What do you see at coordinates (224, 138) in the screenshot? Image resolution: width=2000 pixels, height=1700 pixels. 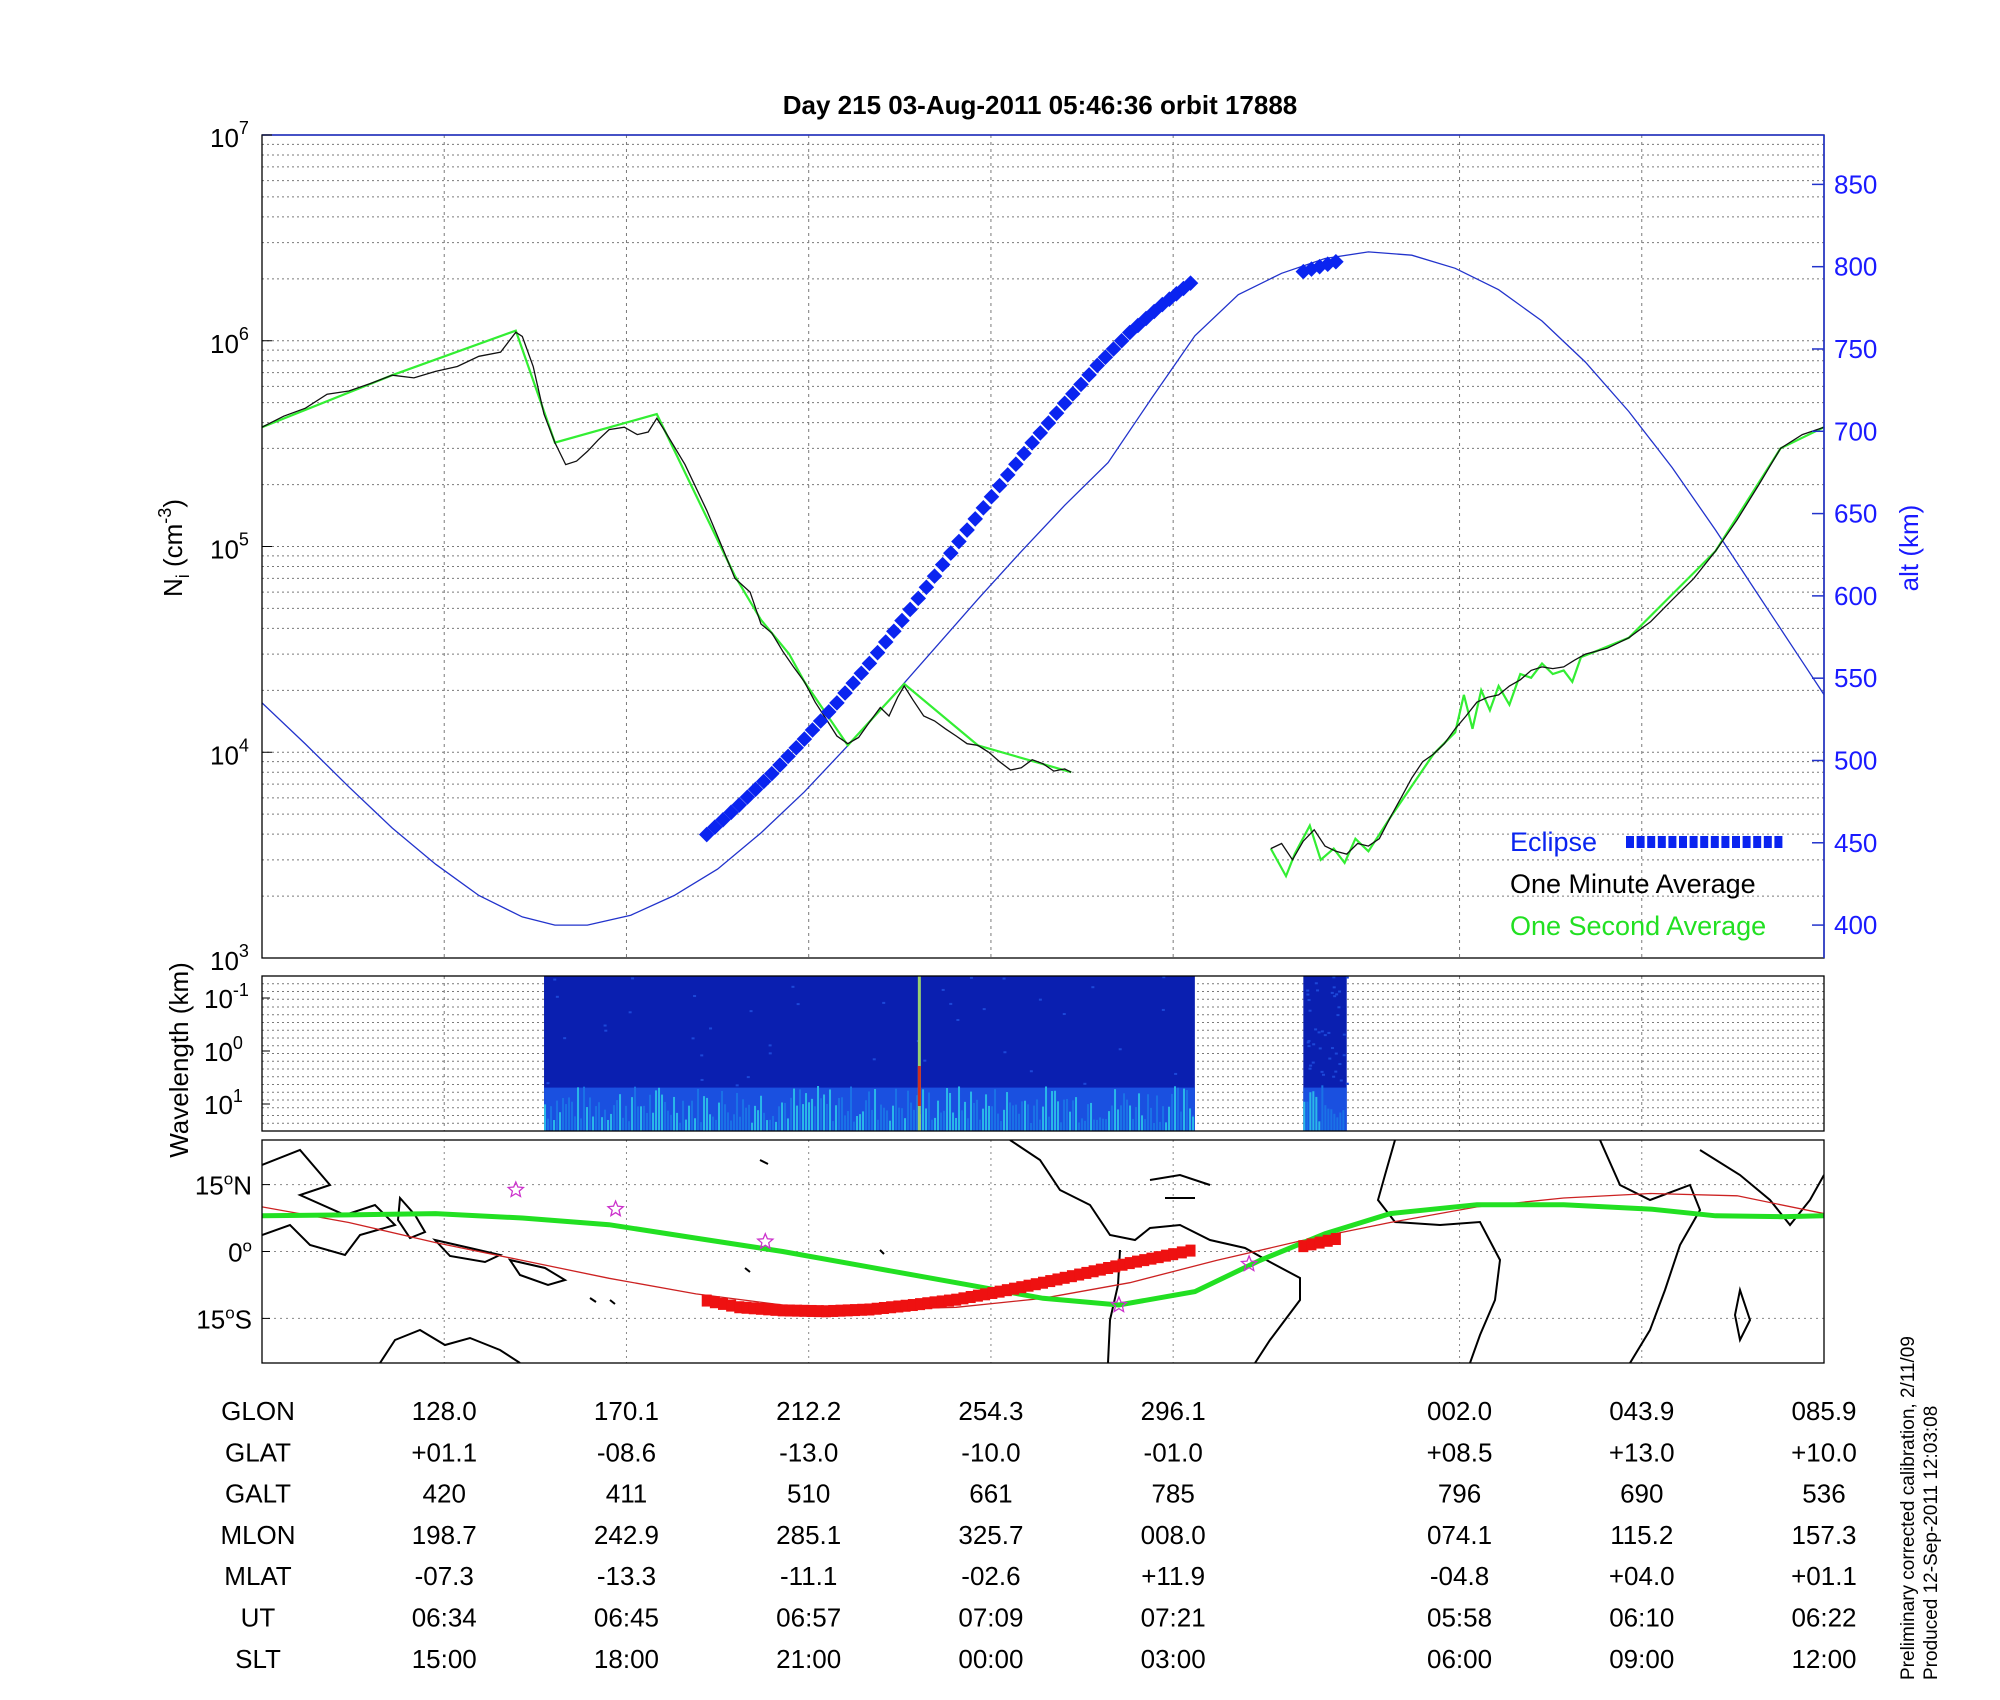 I see `y-tick-base: 10` at bounding box center [224, 138].